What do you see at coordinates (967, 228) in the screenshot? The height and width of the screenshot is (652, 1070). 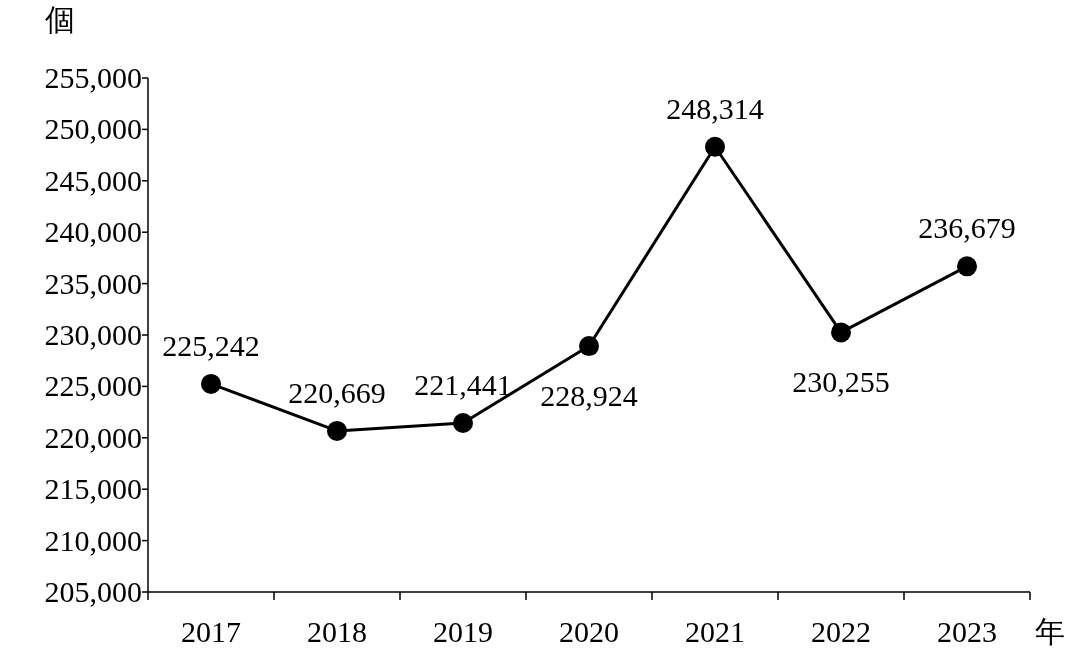 I see `data-label: 236,679` at bounding box center [967, 228].